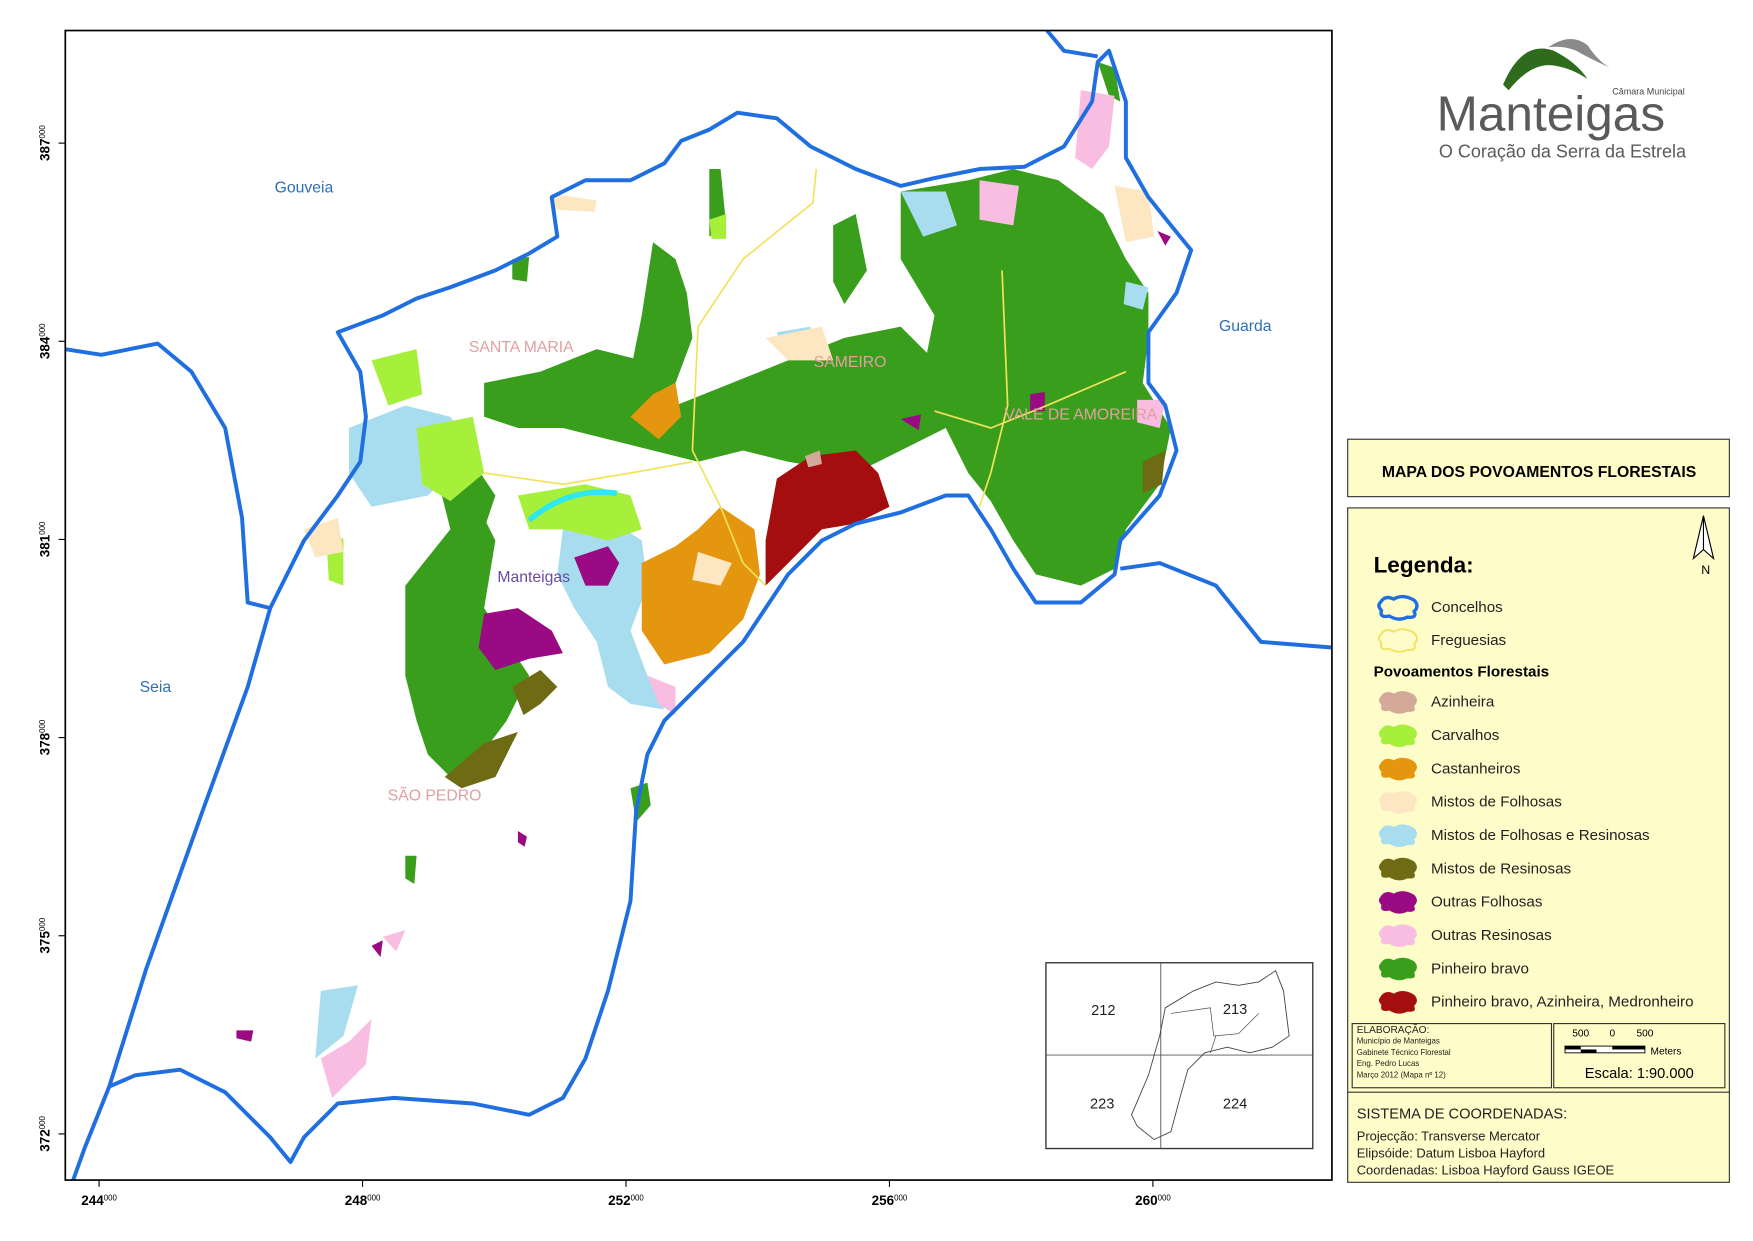 This screenshot has height=1241, width=1753. I want to click on x-tick-label: 260000, so click(1153, 1200).